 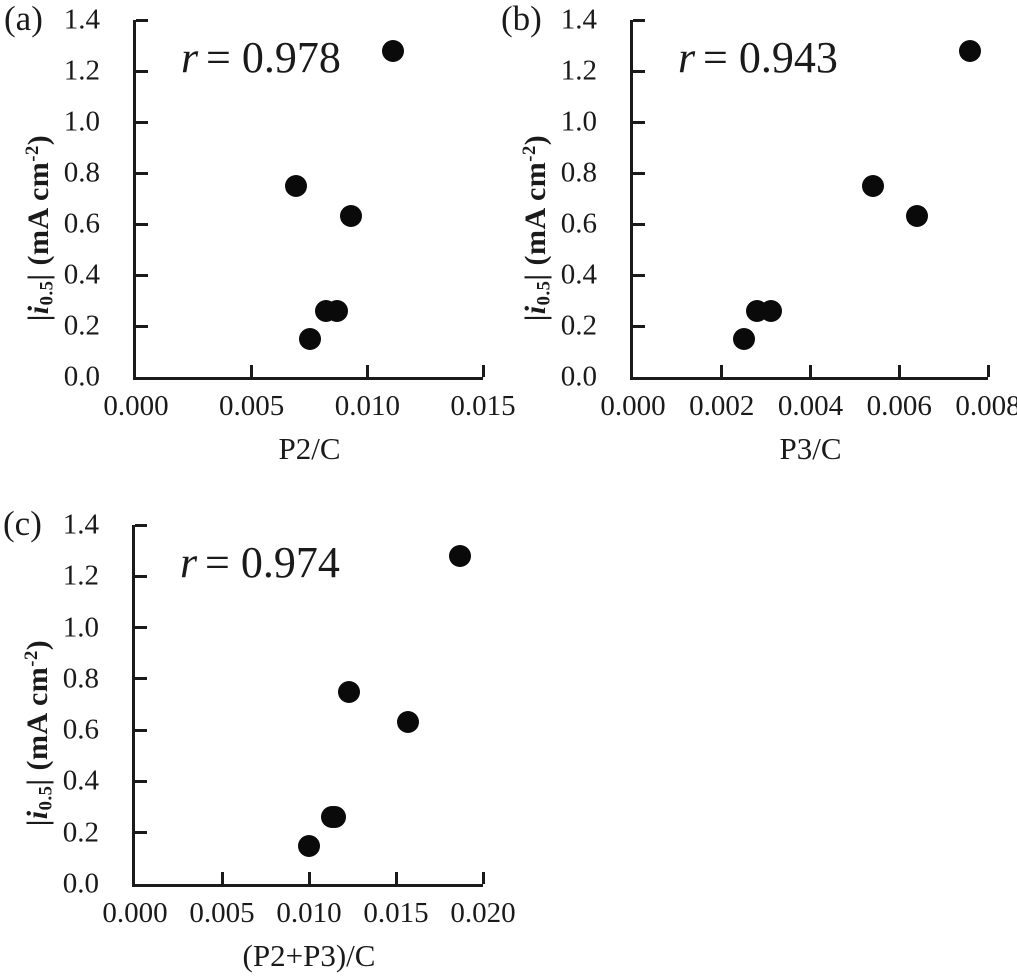 I want to click on correlation-annotation-b: r = 0.943, so click(x=758, y=57).